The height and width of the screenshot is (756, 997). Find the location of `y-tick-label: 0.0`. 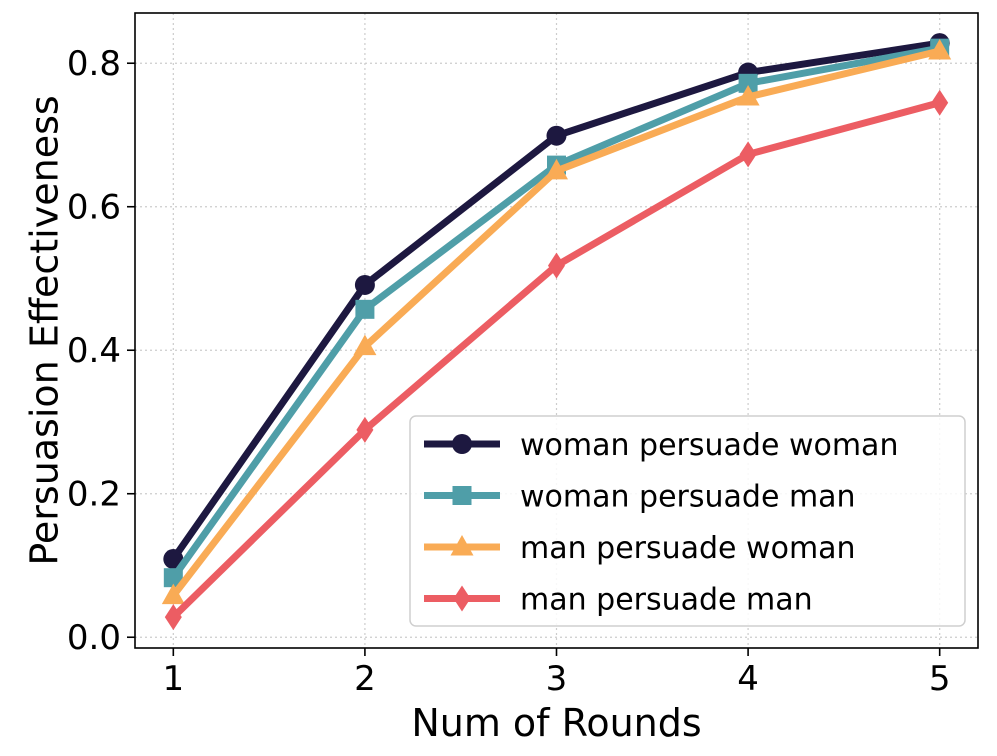

y-tick-label: 0.0 is located at coordinates (94, 638).